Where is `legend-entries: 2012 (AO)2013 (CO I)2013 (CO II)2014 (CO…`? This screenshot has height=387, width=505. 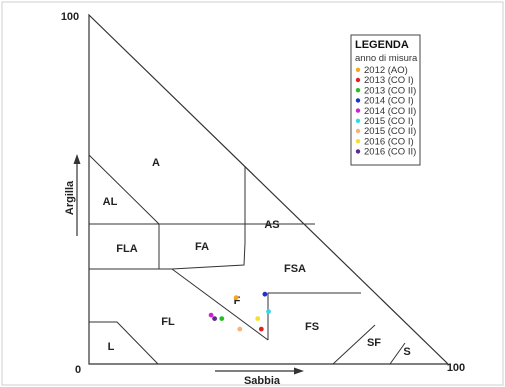 legend-entries: 2012 (AO)2013 (CO I)2013 (CO II)2014 (CO… is located at coordinates (385, 111).